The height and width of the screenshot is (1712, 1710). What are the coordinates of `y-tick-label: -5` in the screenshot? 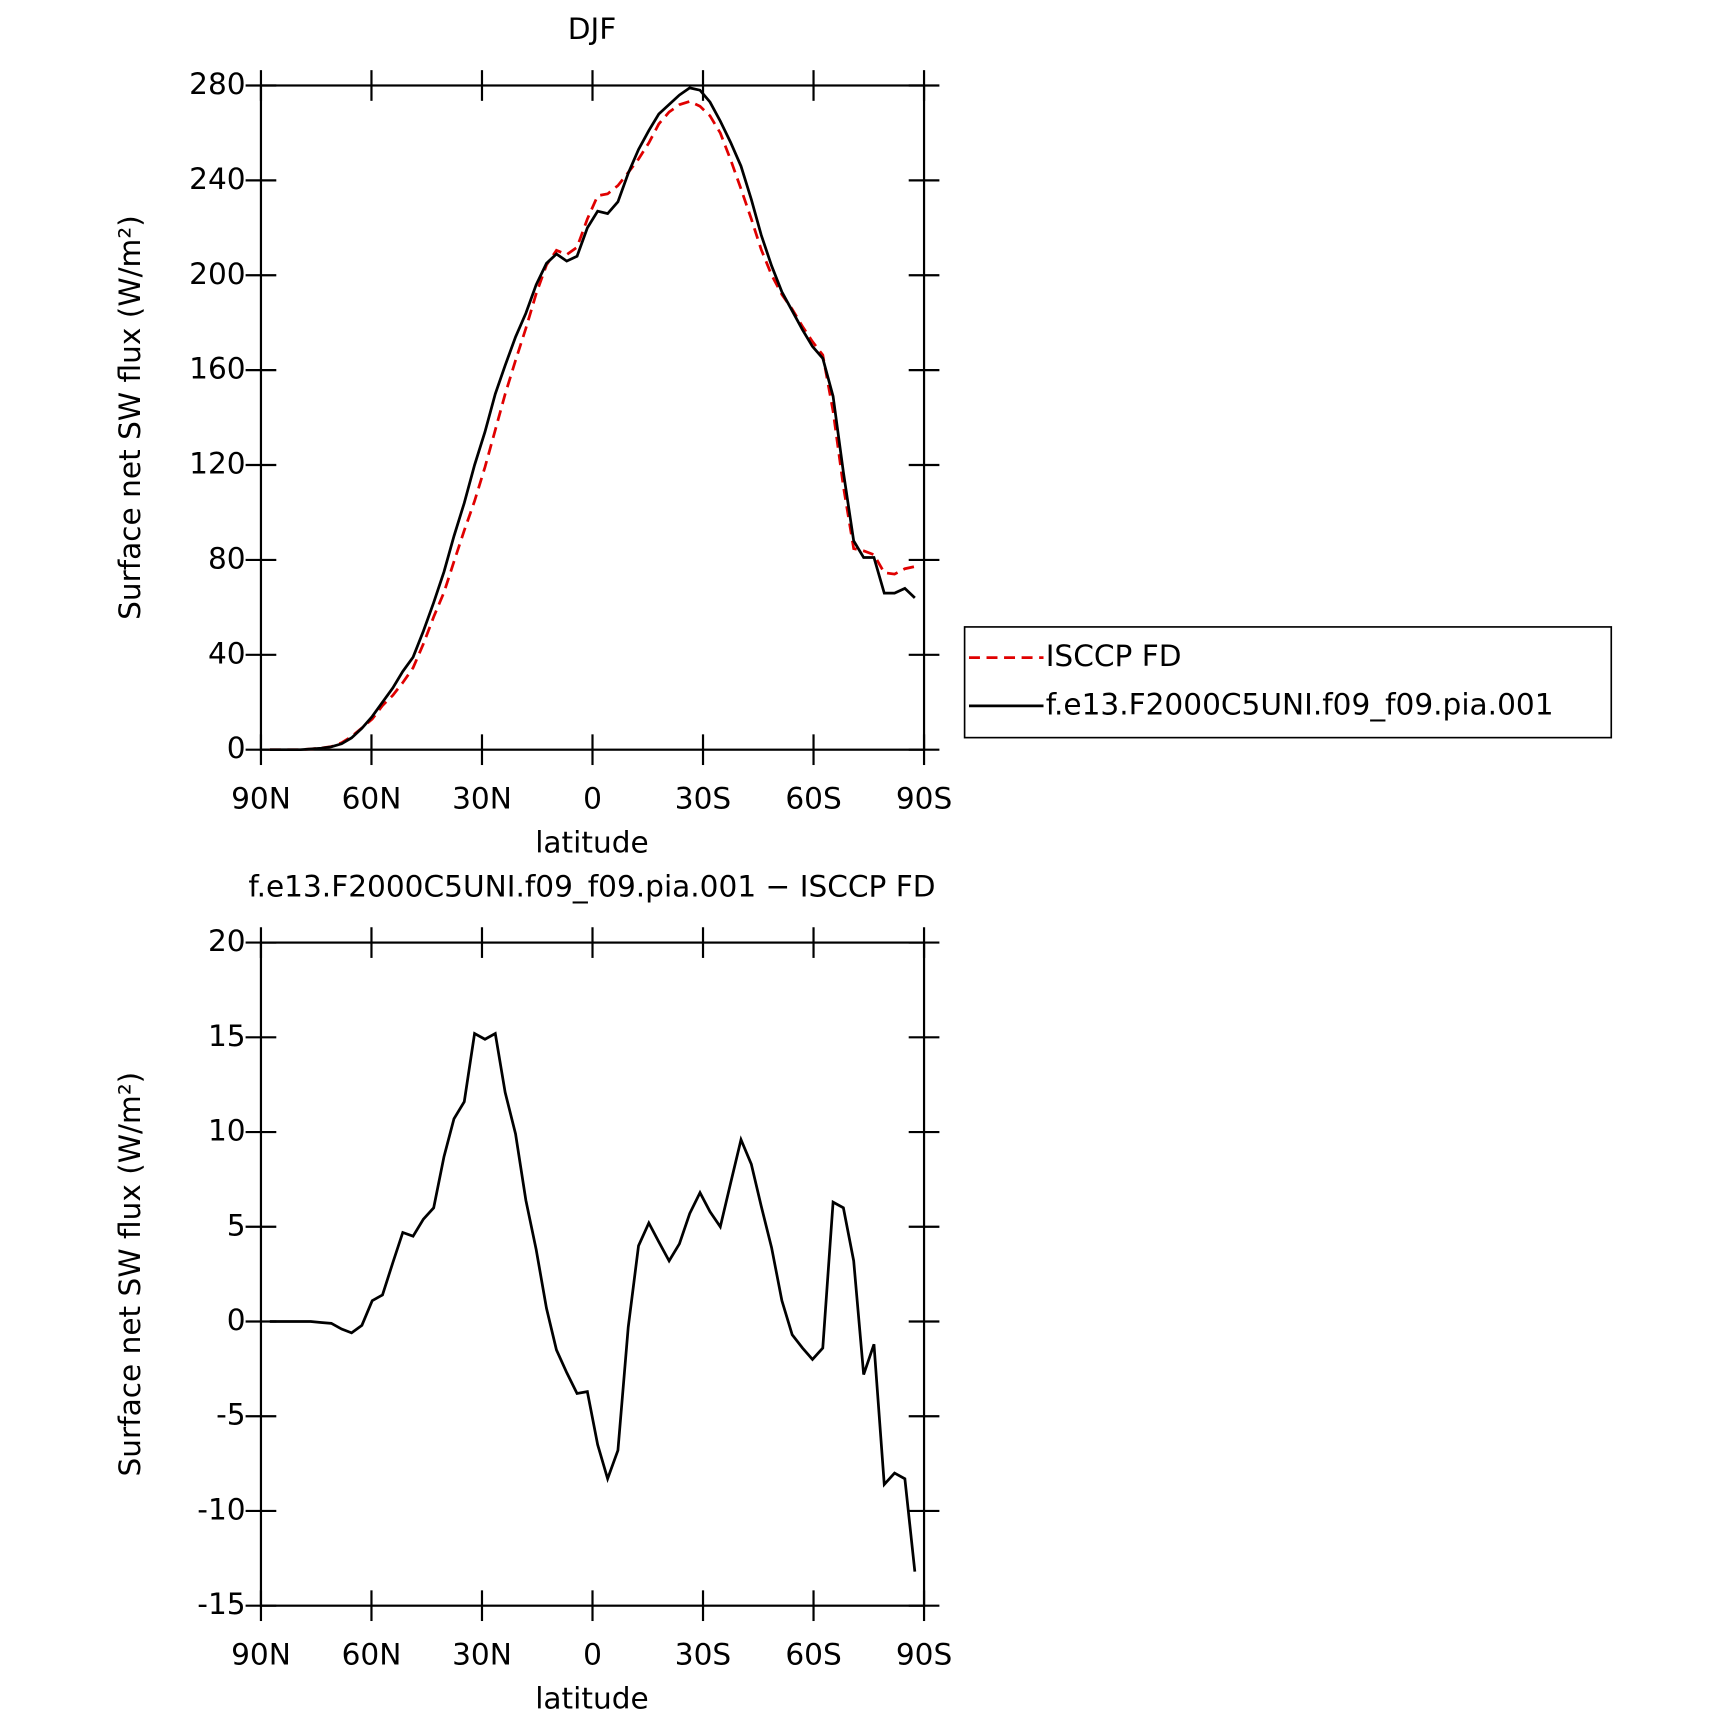 It's located at (231, 1415).